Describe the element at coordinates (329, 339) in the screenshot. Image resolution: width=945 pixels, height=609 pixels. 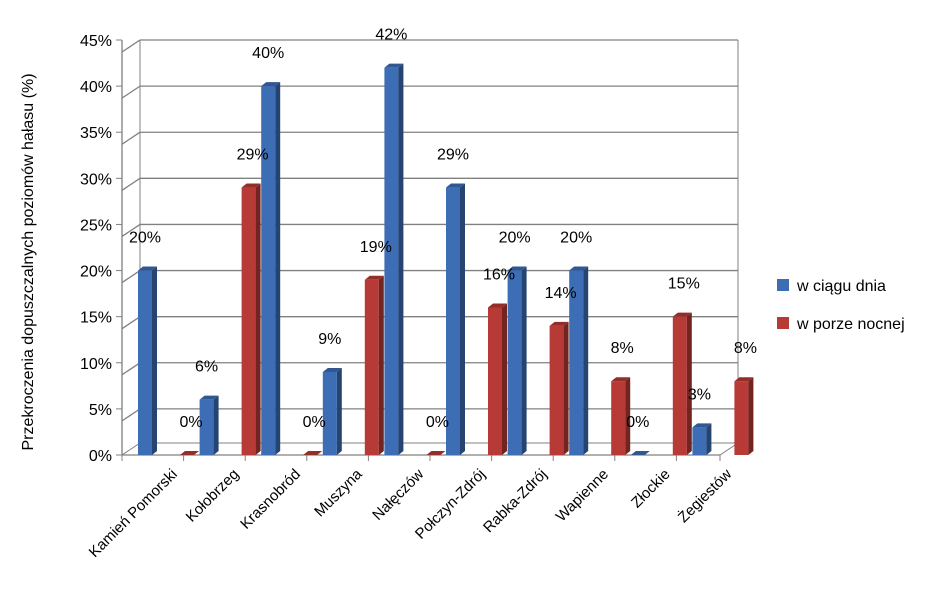
I see `data-label: 9%` at that location.